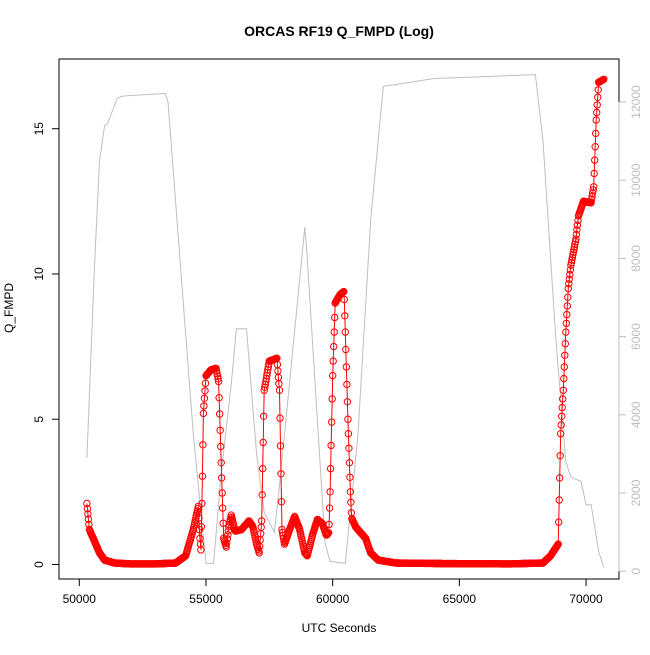 The width and height of the screenshot is (650, 655). Describe the element at coordinates (39, 564) in the screenshot. I see `y-tick-label: 0` at that location.